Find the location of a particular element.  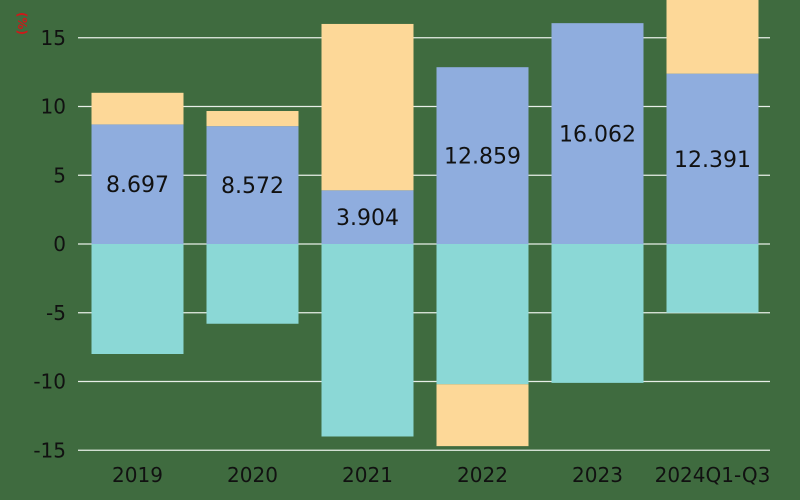

data-label: 8.697 is located at coordinates (137, 185).